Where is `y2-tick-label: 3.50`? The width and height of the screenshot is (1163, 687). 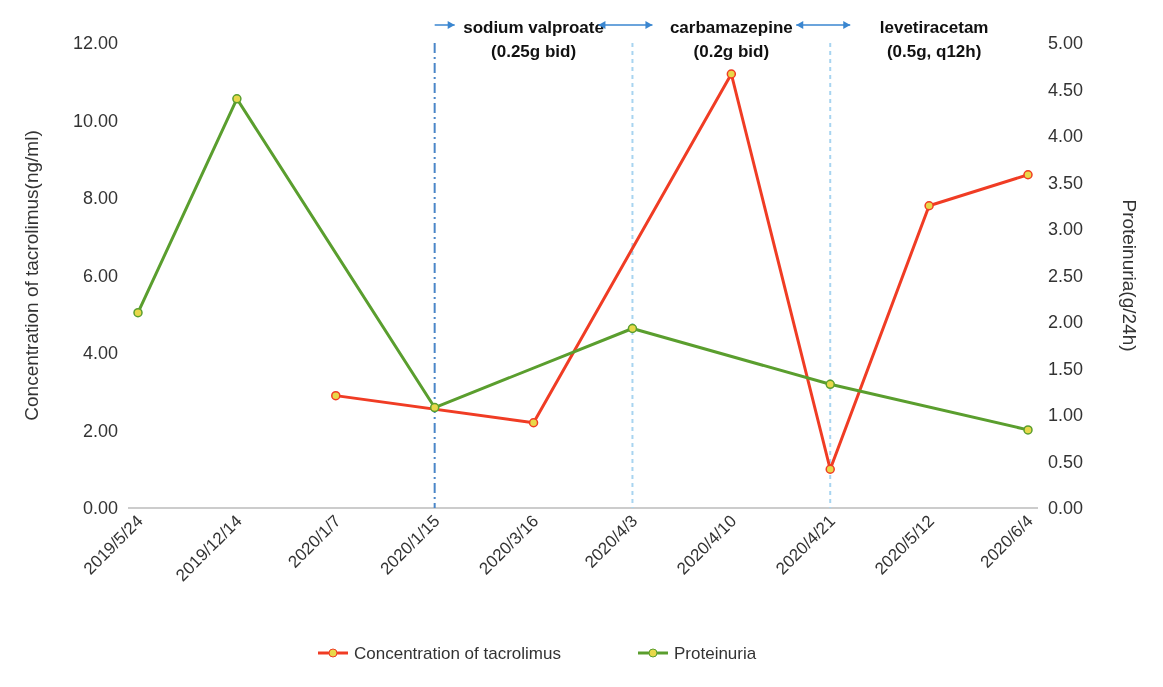 y2-tick-label: 3.50 is located at coordinates (1066, 182).